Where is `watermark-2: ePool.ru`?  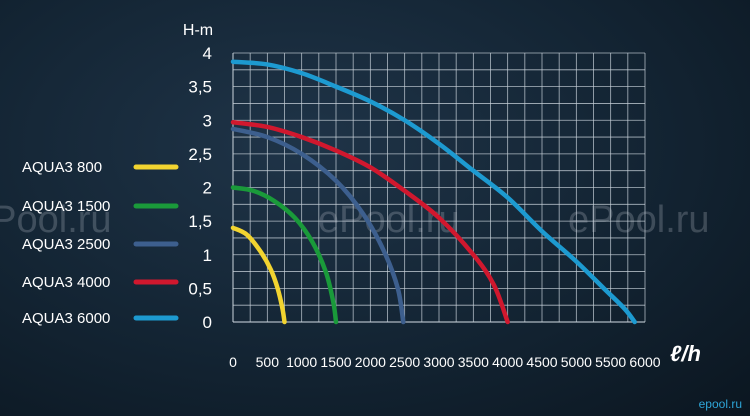
watermark-2: ePool.ru is located at coordinates (389, 220).